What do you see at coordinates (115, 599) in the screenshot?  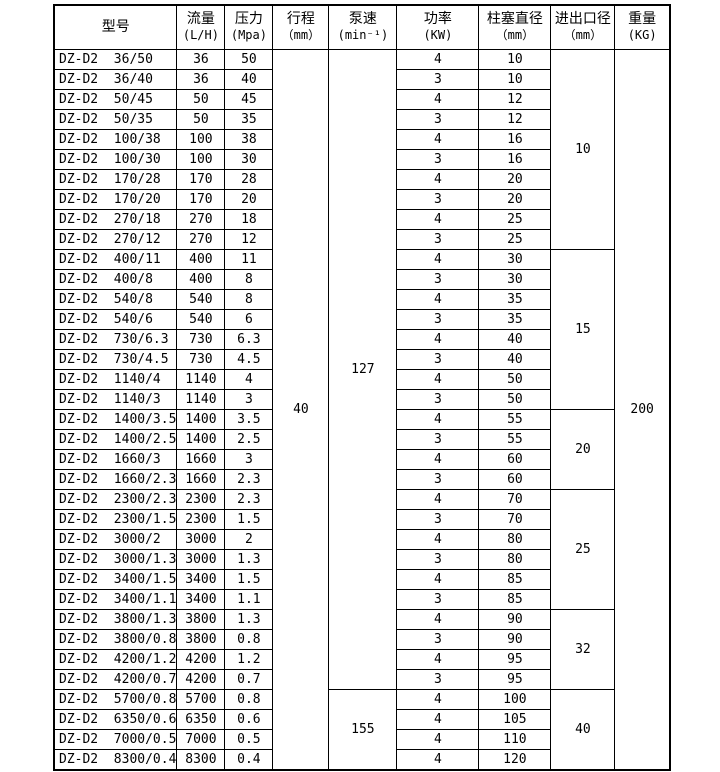 I see `model-cell: DZ-D2 3400/1.1` at bounding box center [115, 599].